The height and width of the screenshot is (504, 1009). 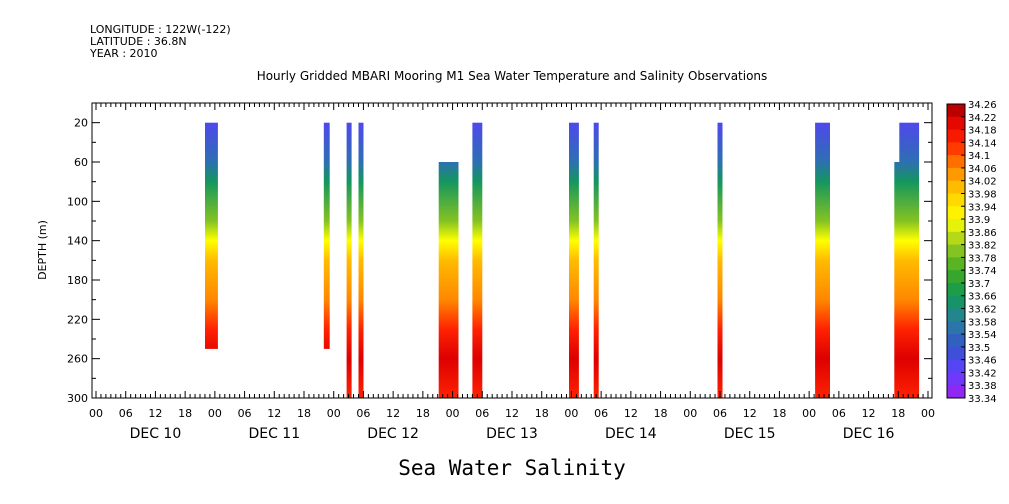 What do you see at coordinates (979, 284) in the screenshot?
I see `colorbar-label: 33.7` at bounding box center [979, 284].